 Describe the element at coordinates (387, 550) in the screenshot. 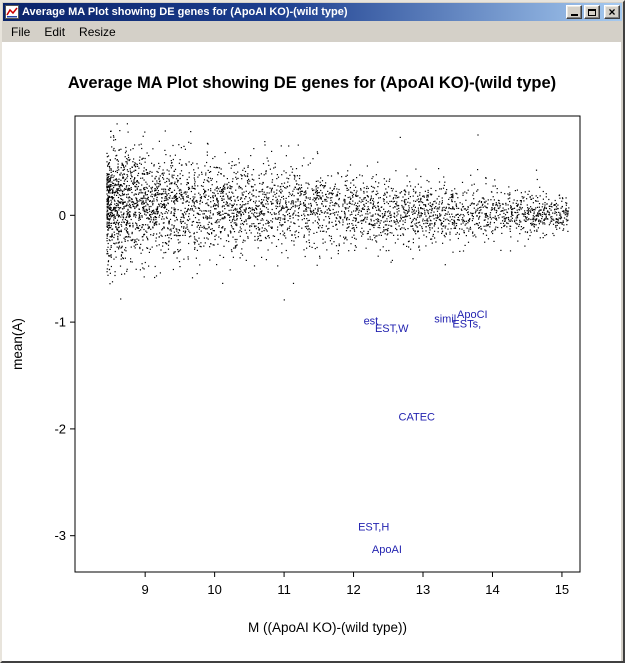

I see `gene-label: ApoAI` at that location.